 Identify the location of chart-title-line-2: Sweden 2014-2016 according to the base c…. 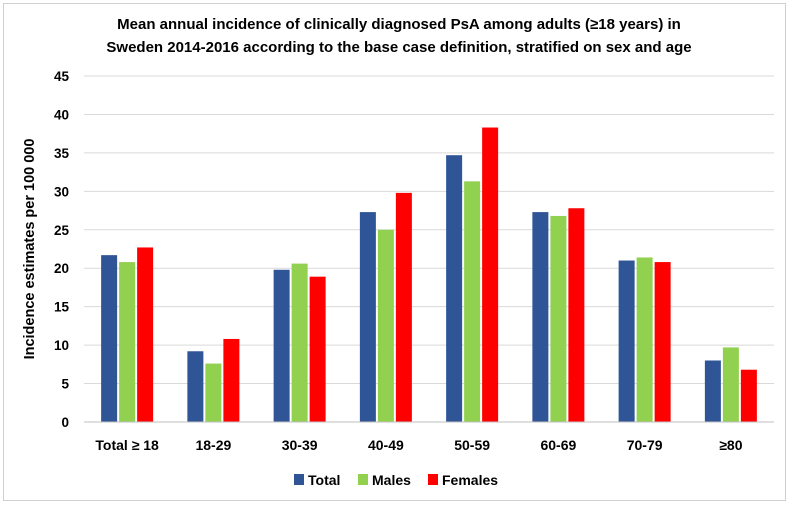
(398, 47).